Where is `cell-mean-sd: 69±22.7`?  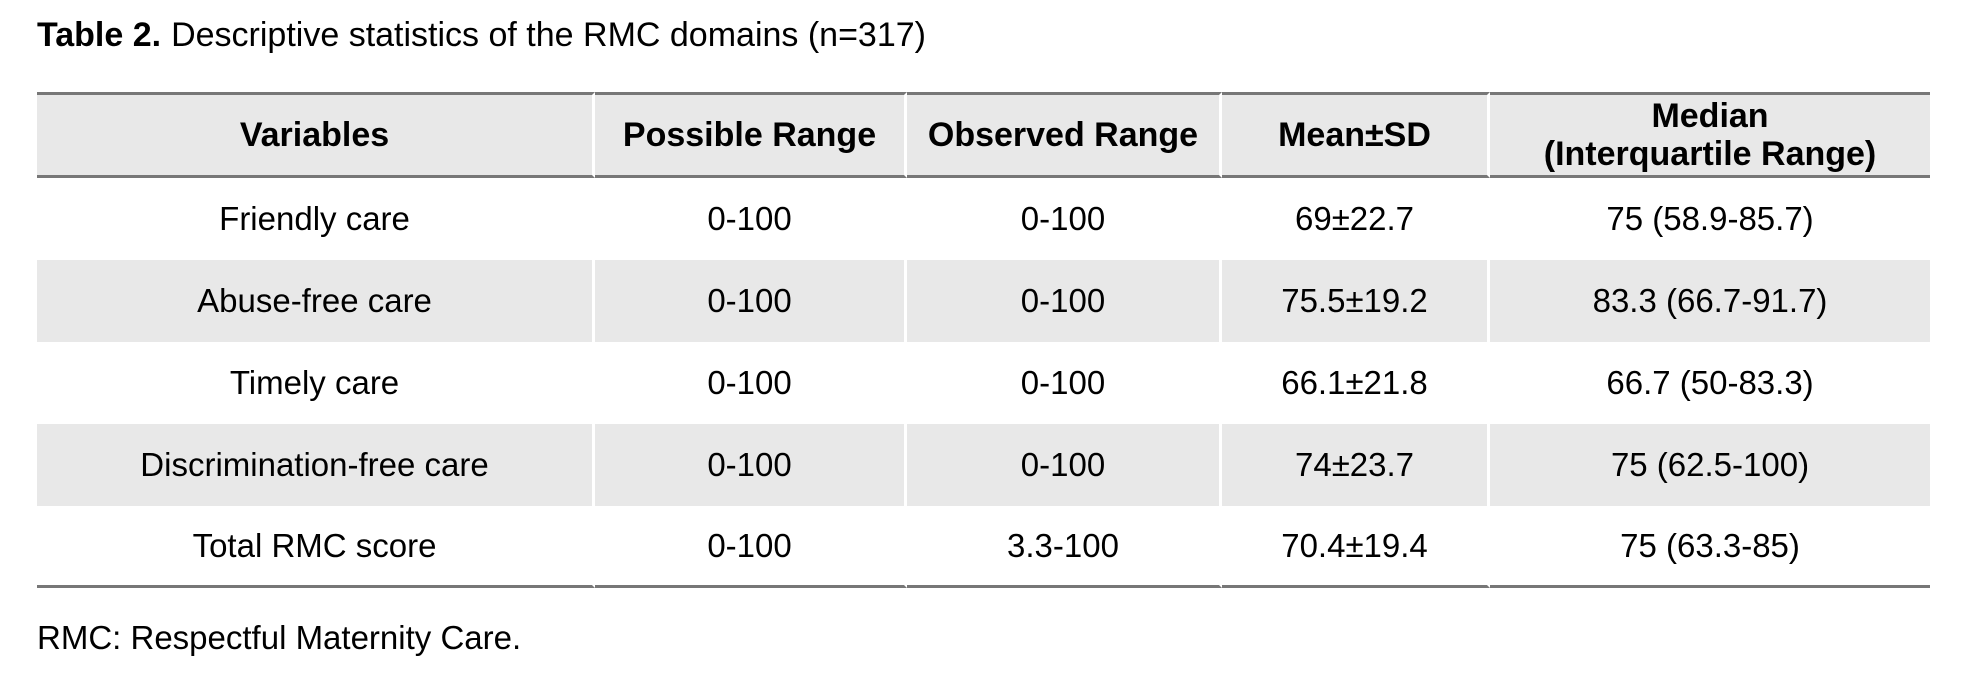
cell-mean-sd: 69±22.7 is located at coordinates (1356, 219).